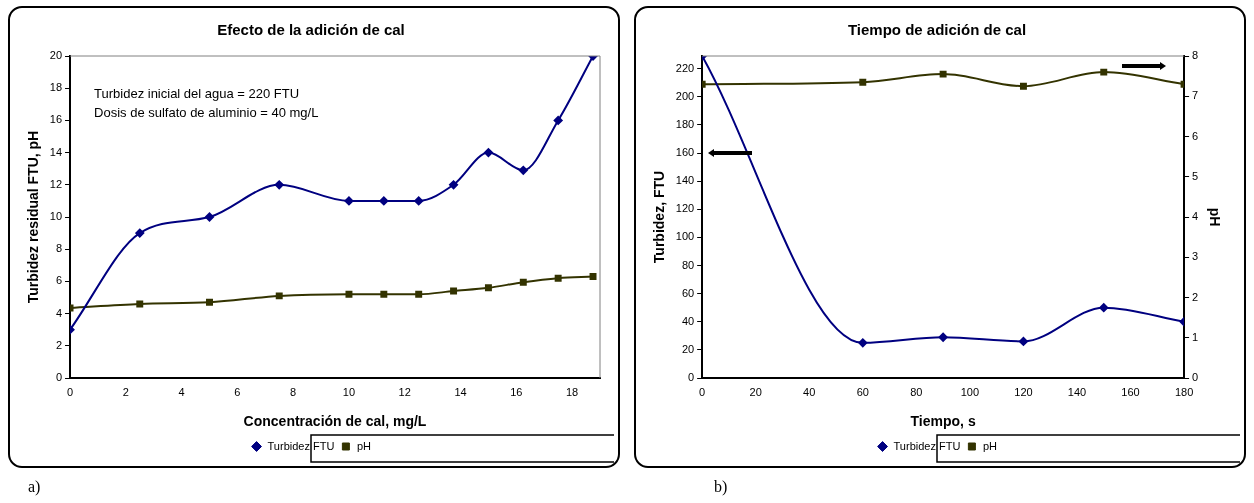 Image resolution: width=1254 pixels, height=503 pixels. I want to click on y2-tick-label: 1, so click(1195, 336).